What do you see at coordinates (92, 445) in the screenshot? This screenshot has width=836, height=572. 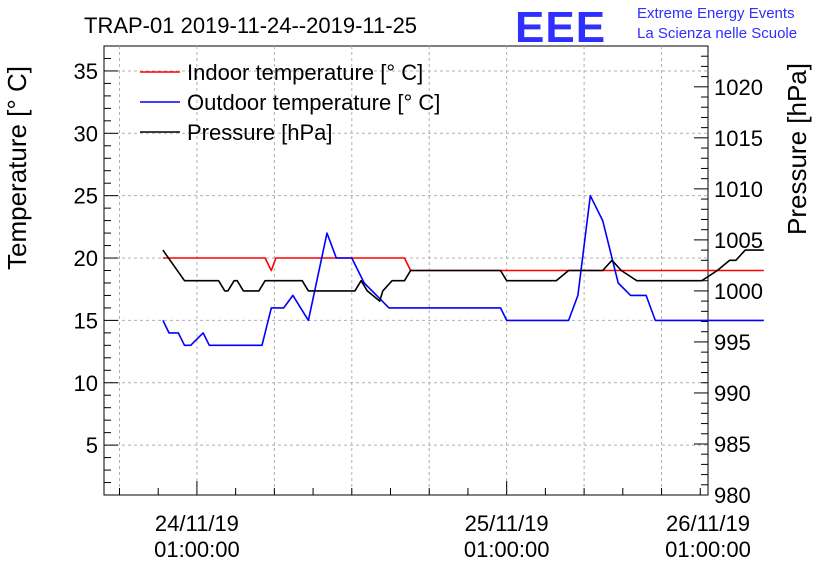 I see `y-tick-label: 5` at bounding box center [92, 445].